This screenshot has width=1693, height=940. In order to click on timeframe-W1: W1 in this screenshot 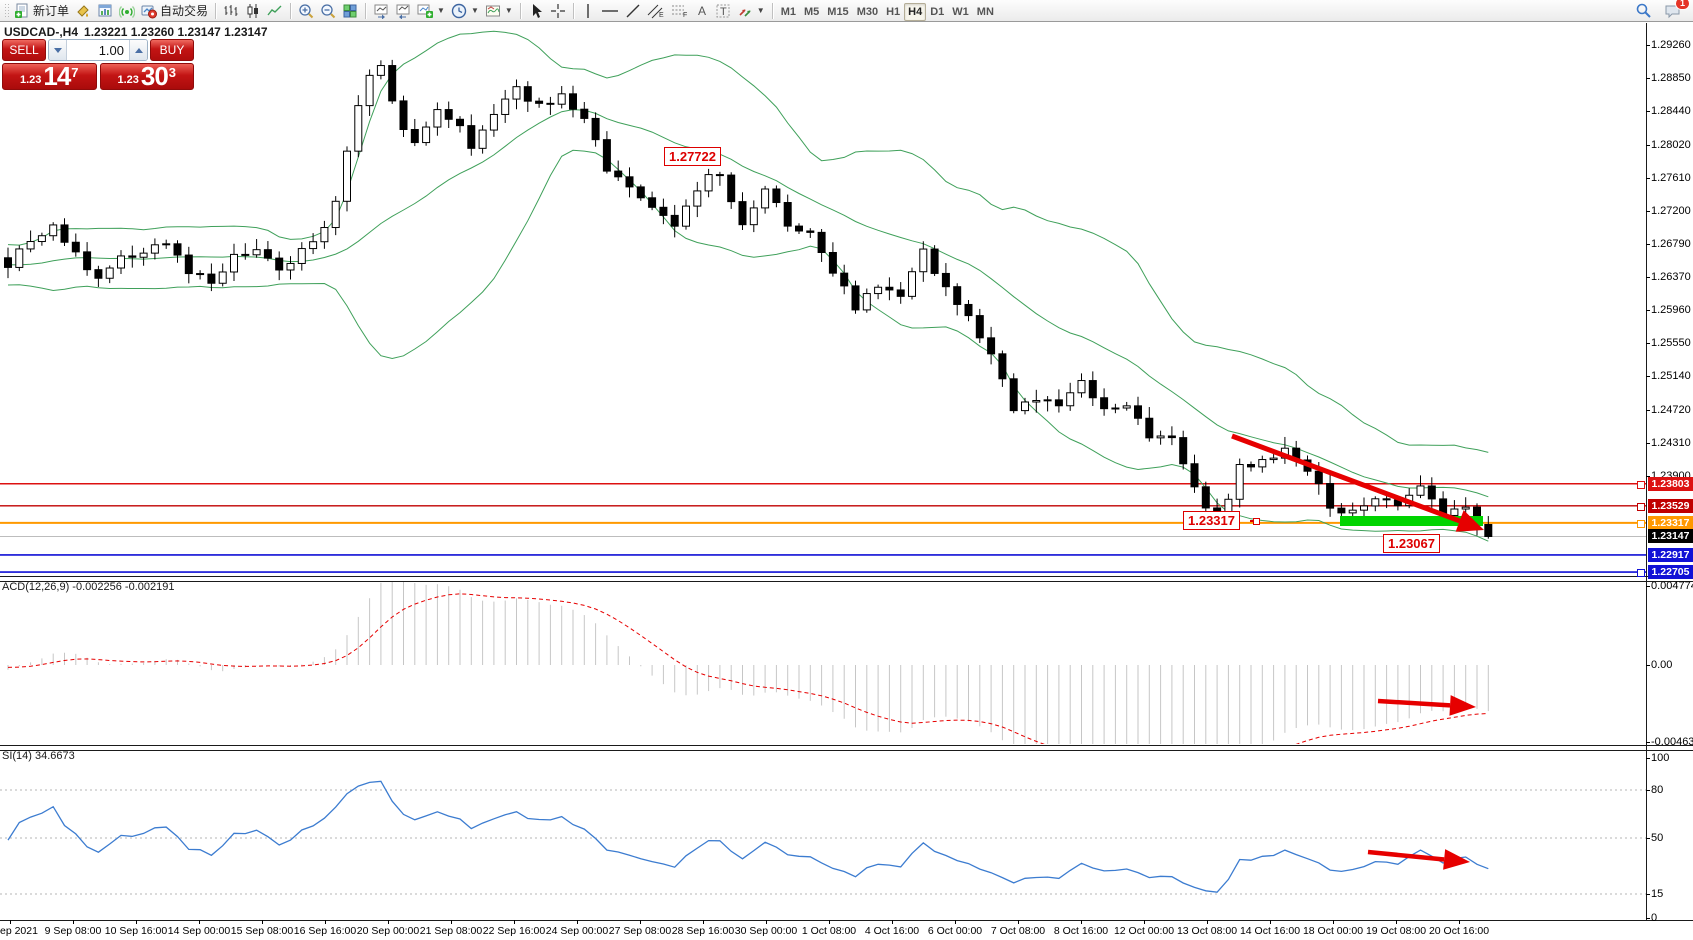, I will do `click(960, 11)`.